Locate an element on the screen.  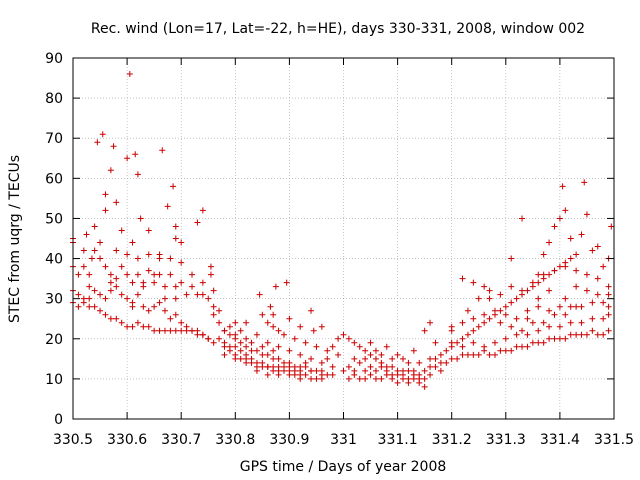
x-tick-label: 331.2 is located at coordinates (452, 440).